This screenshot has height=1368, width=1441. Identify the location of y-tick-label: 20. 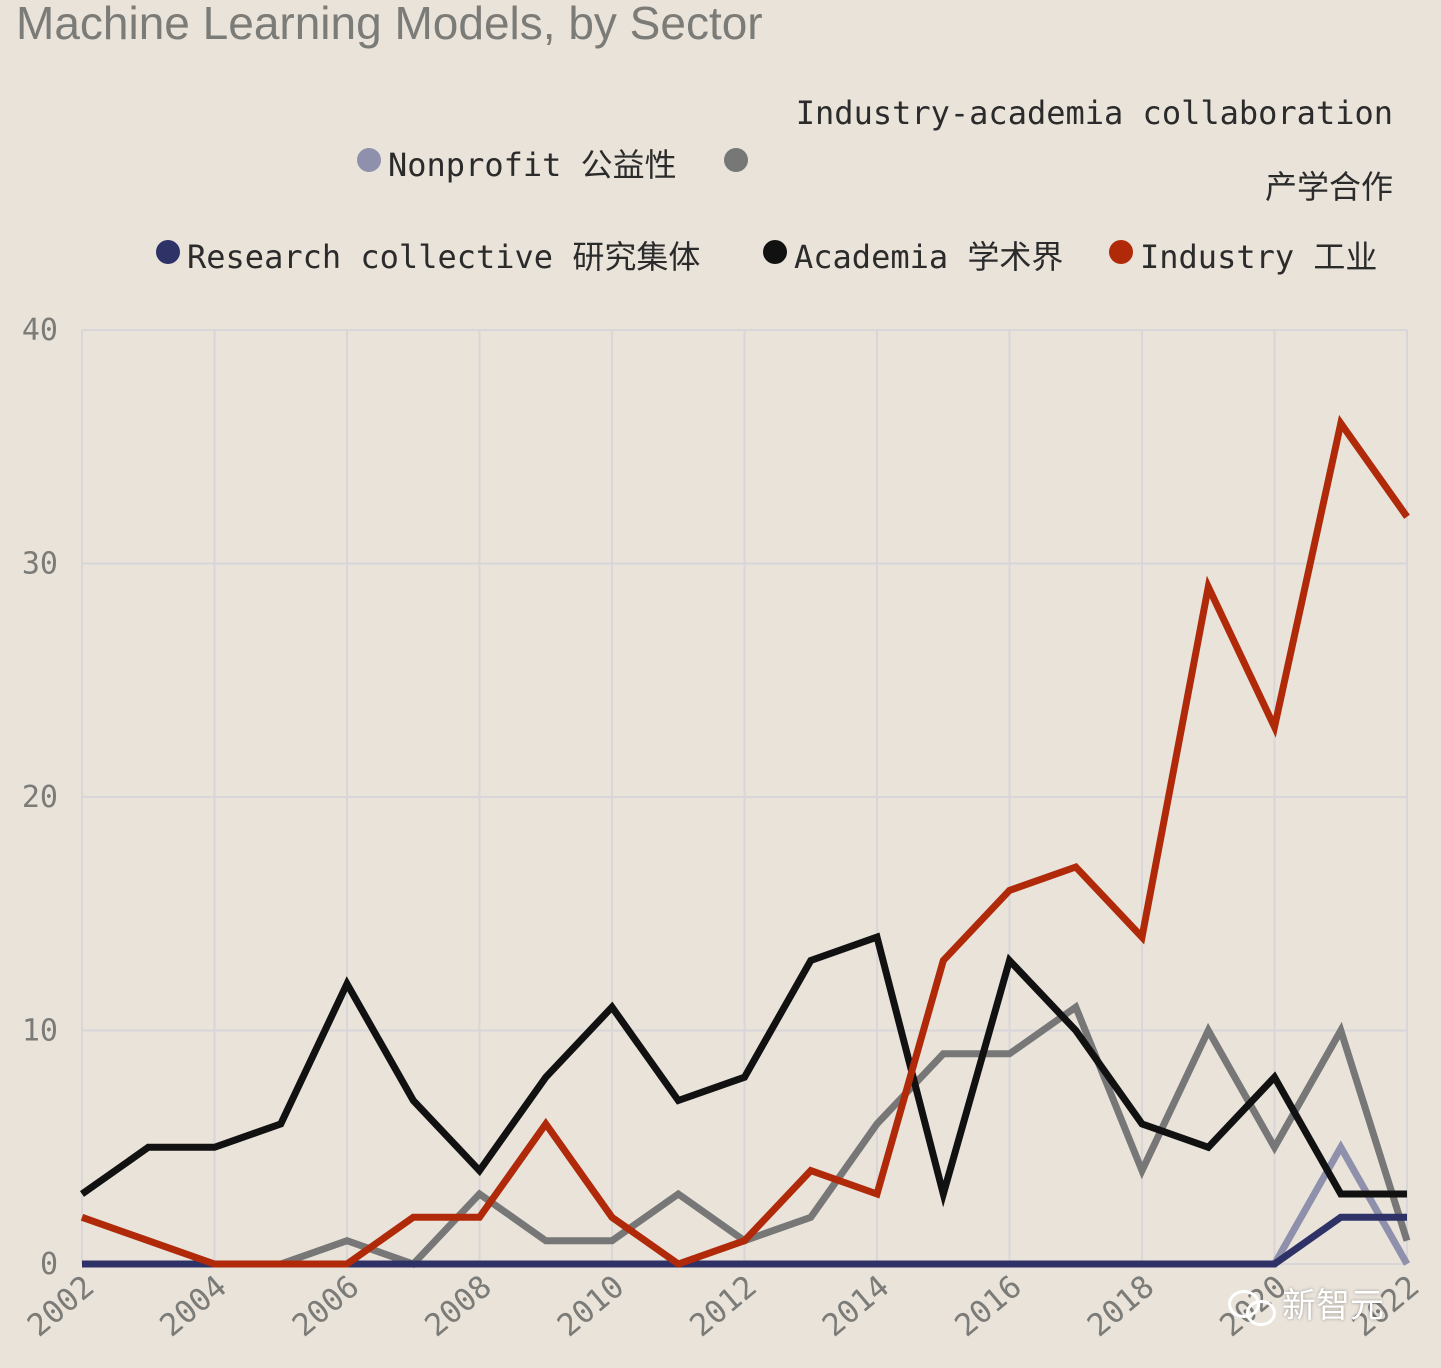
(40, 797).